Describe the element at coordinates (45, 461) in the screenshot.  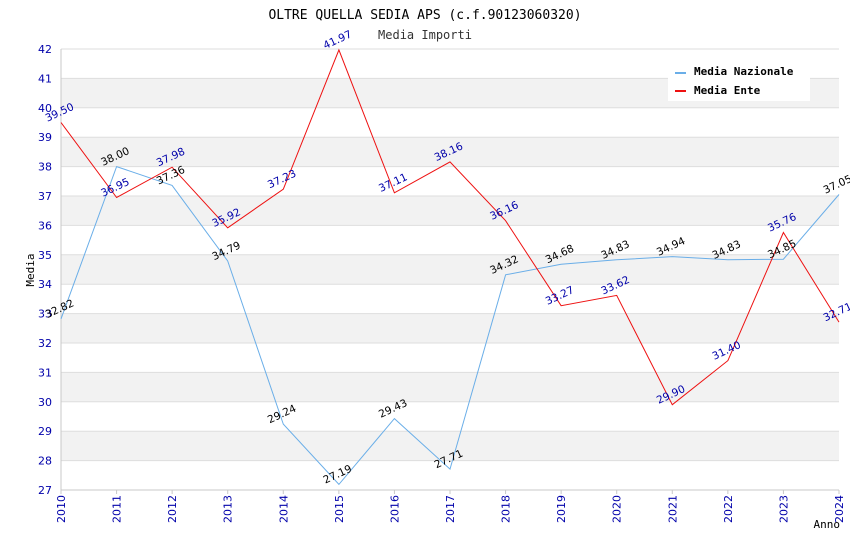
I see `y-tick-label: 28` at that location.